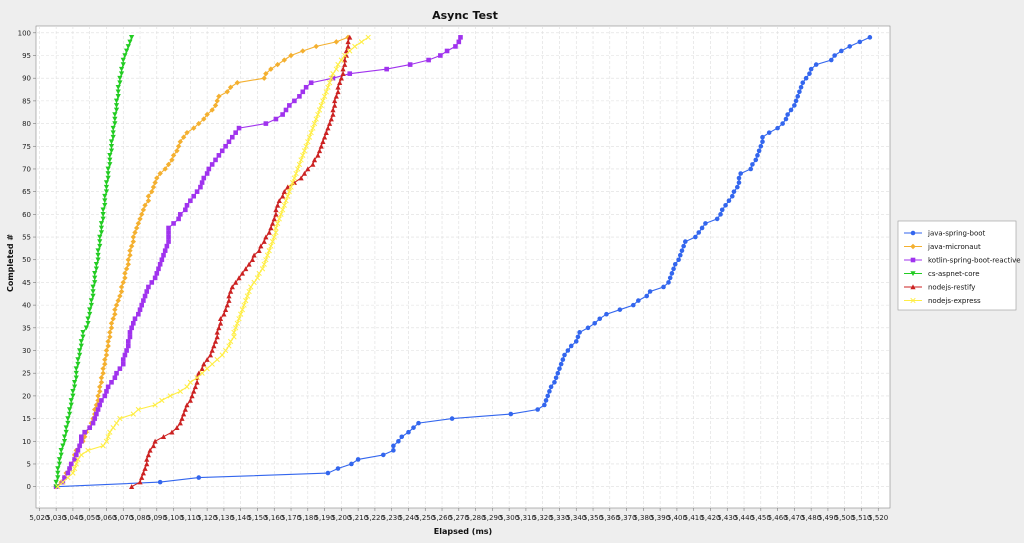  What do you see at coordinates (956, 234) in the screenshot?
I see `legend-label: java-spring-boot` at bounding box center [956, 234].